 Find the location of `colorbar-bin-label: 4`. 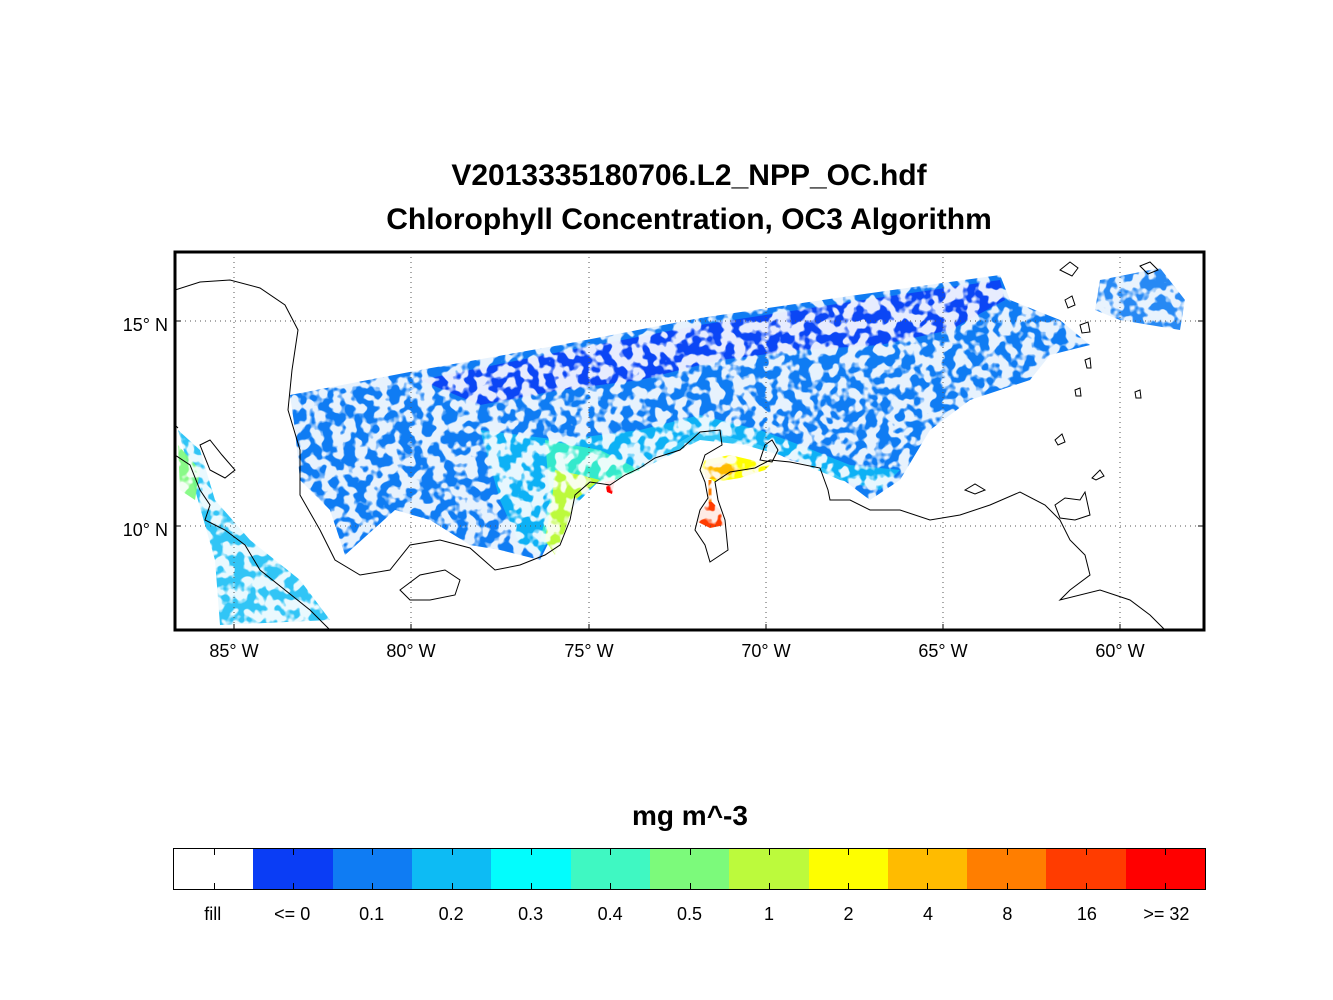

colorbar-bin-label: 4 is located at coordinates (927, 914).